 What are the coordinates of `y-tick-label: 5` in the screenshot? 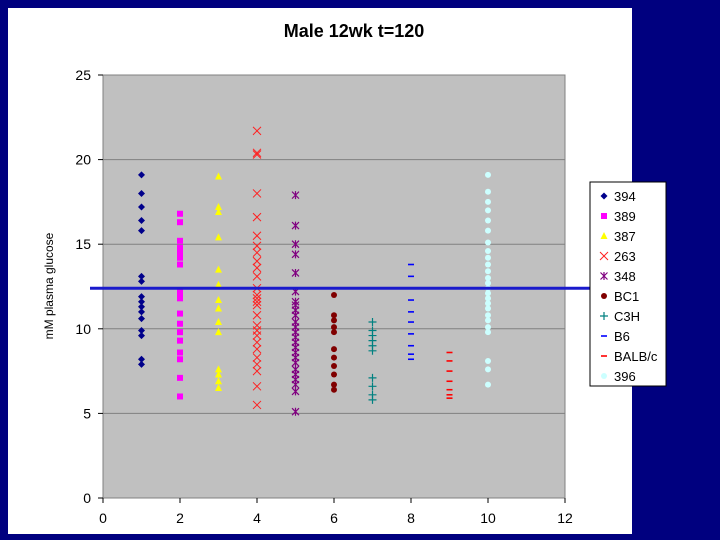 It's located at (87, 413).